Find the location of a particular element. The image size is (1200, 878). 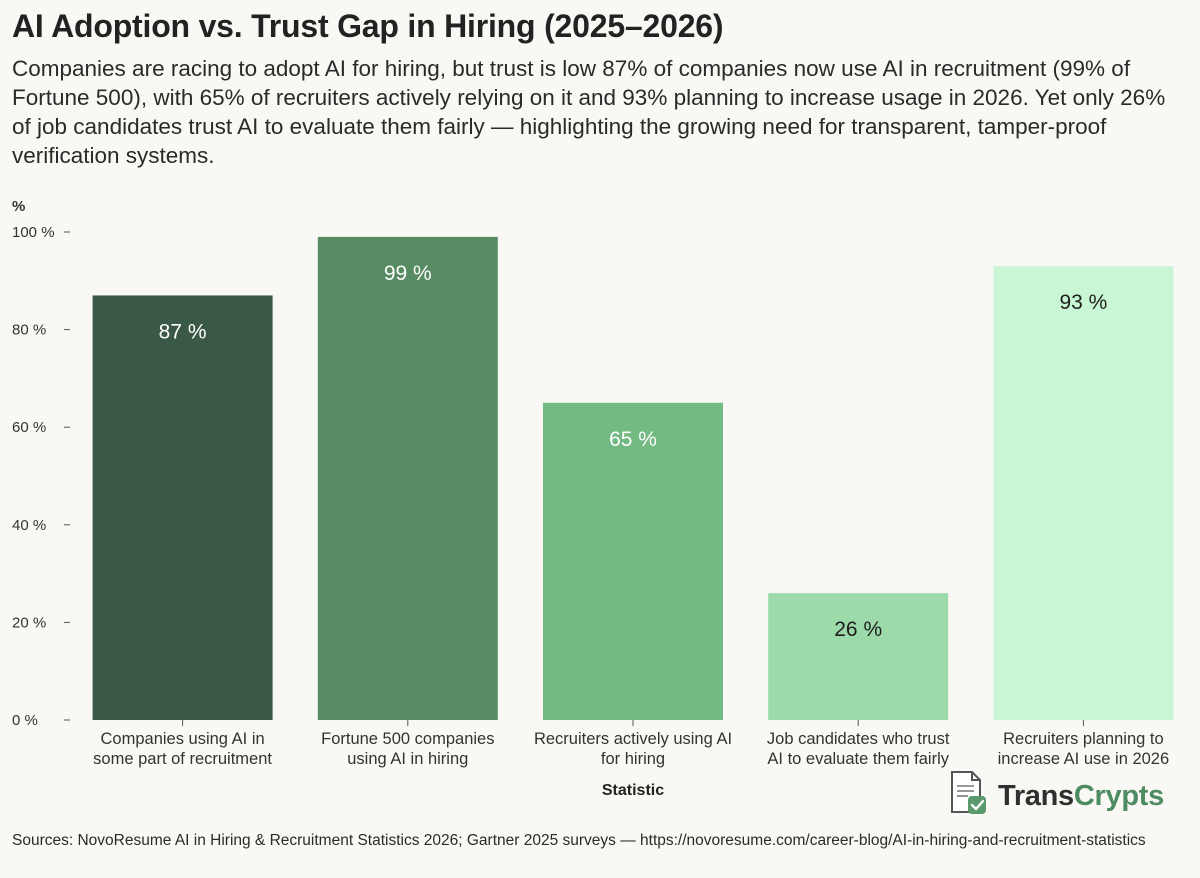

x-tick-label: AI to evaluate them fairly is located at coordinates (858, 759).